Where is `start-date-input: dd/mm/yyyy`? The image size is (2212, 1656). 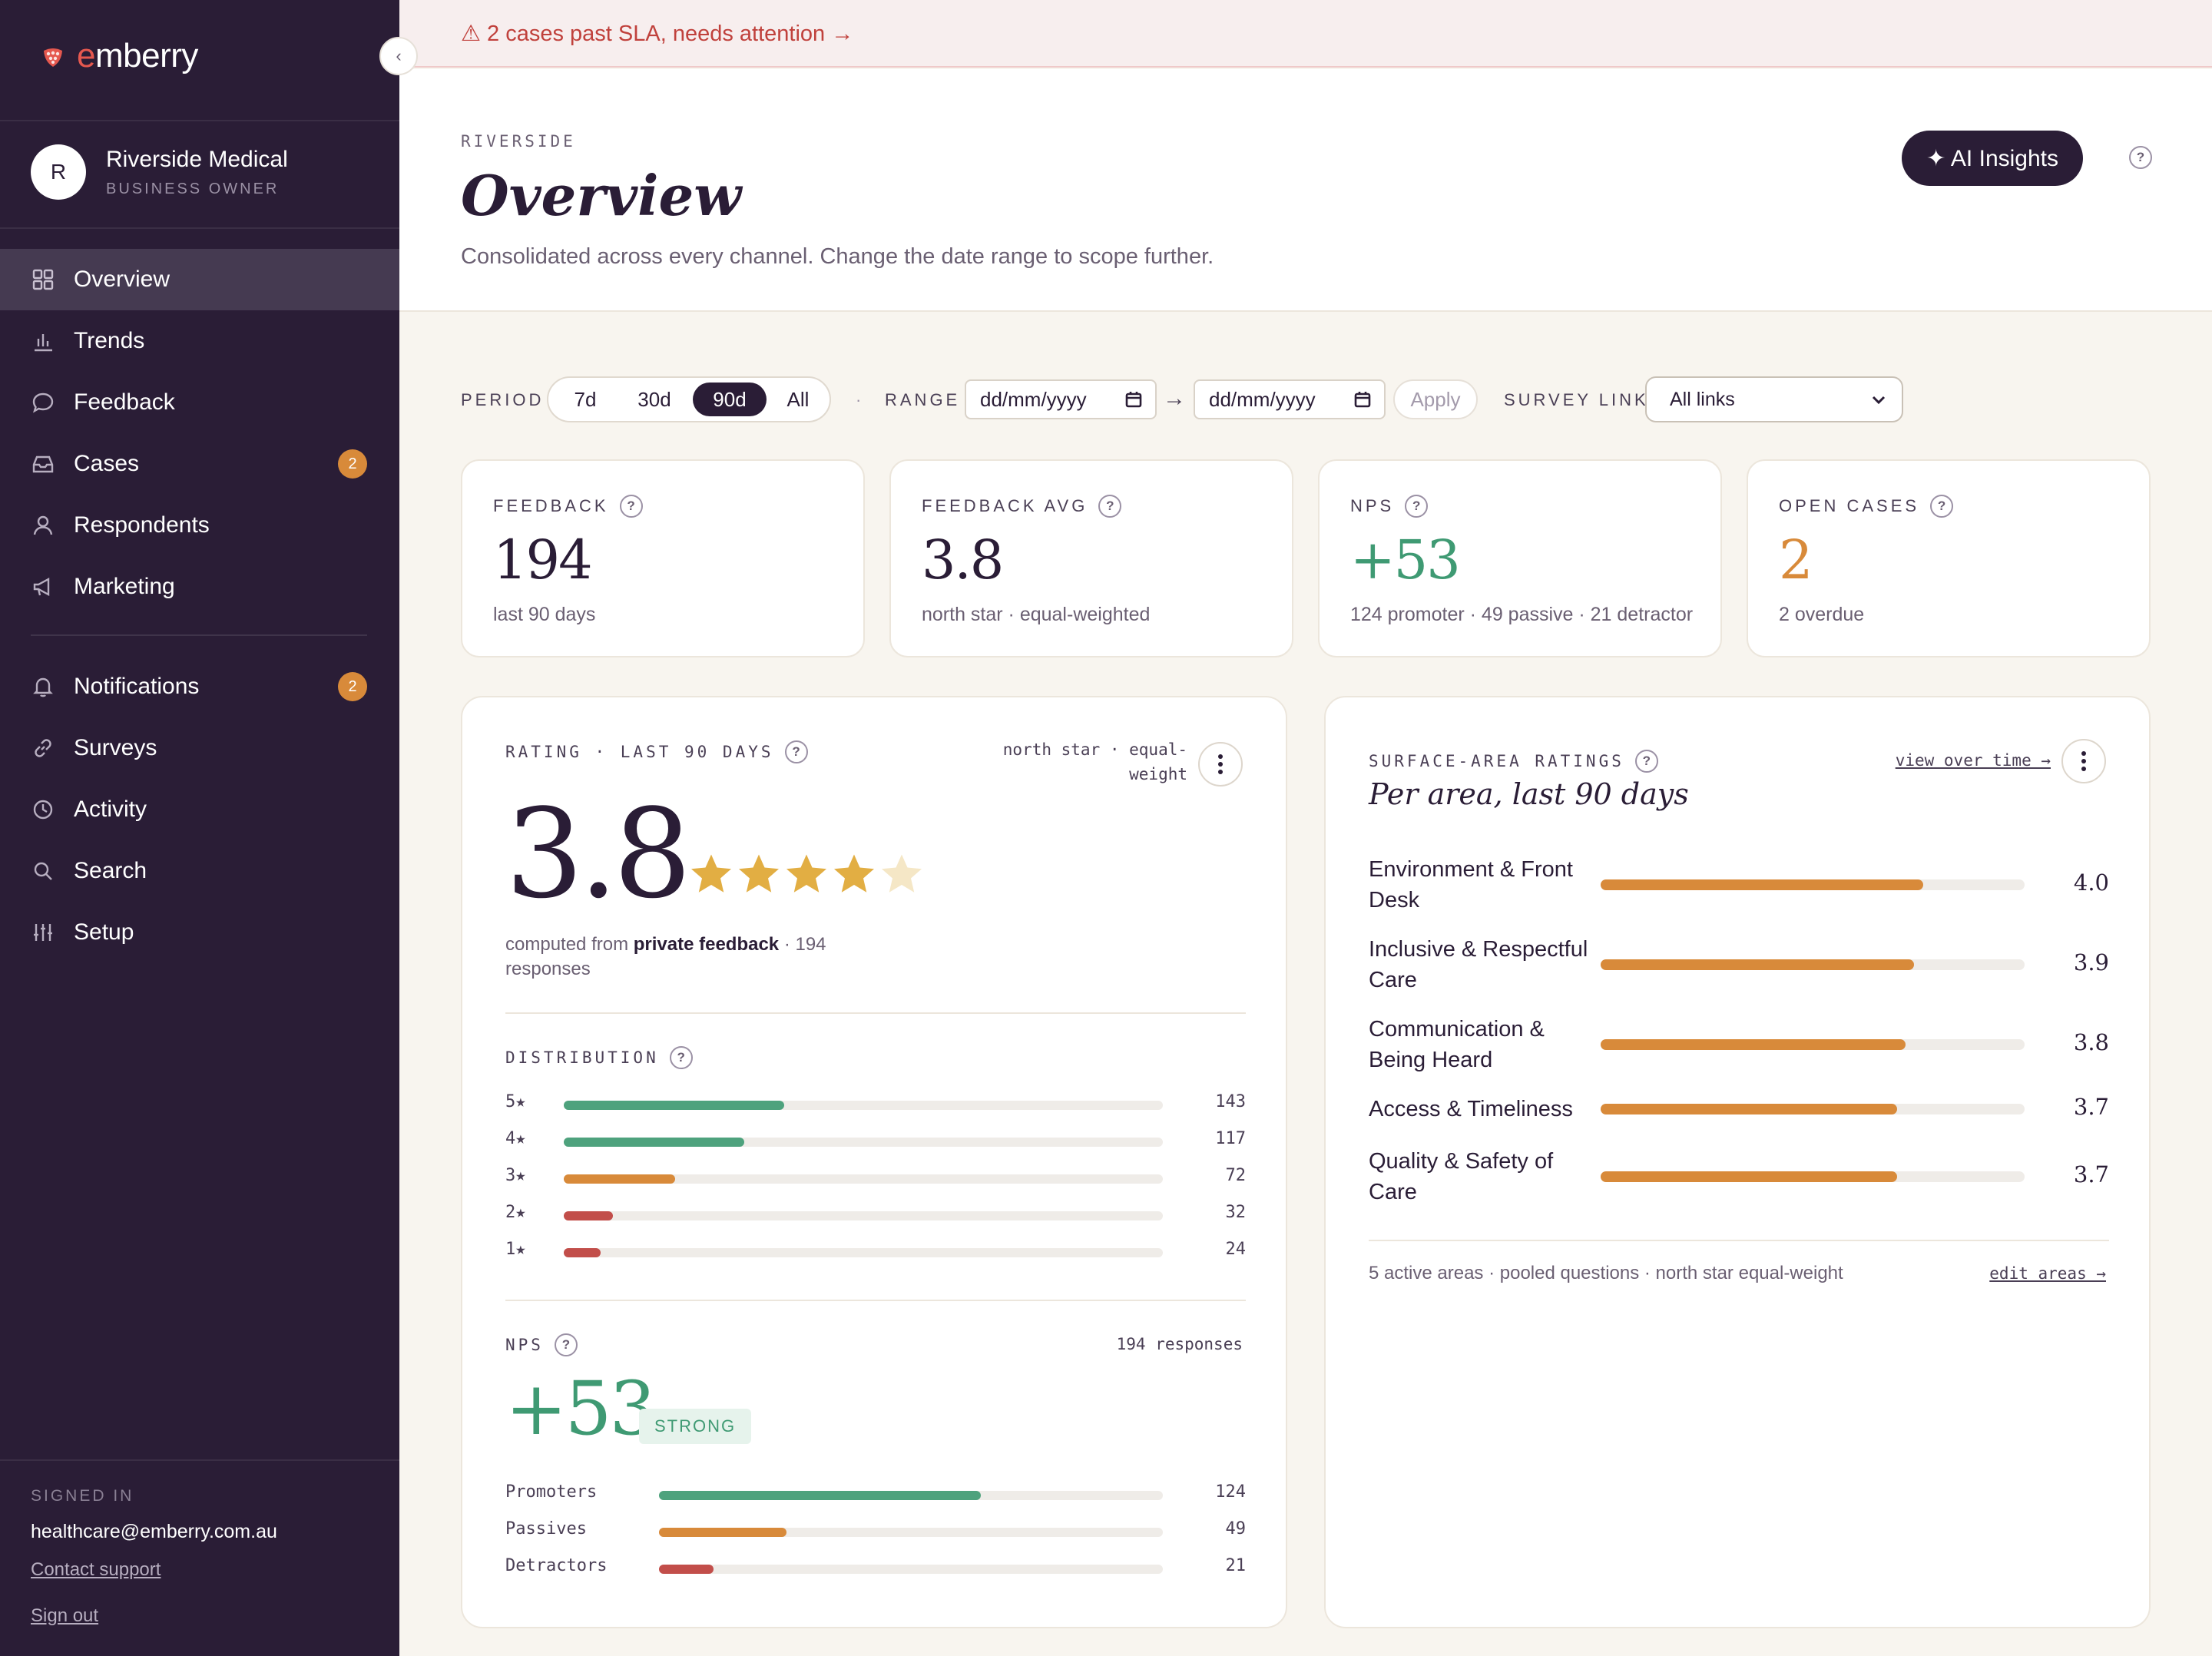 start-date-input: dd/mm/yyyy is located at coordinates (1061, 399).